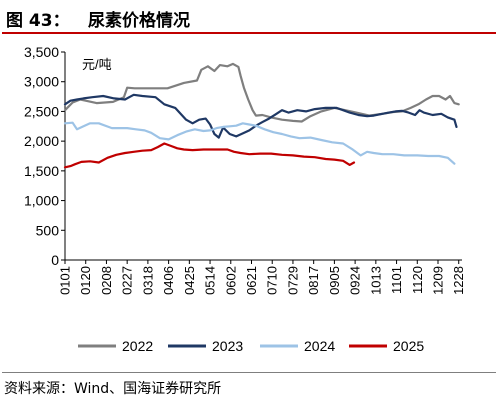 The width and height of the screenshot is (498, 403). I want to click on x-tick-label: 0101, so click(65, 280).